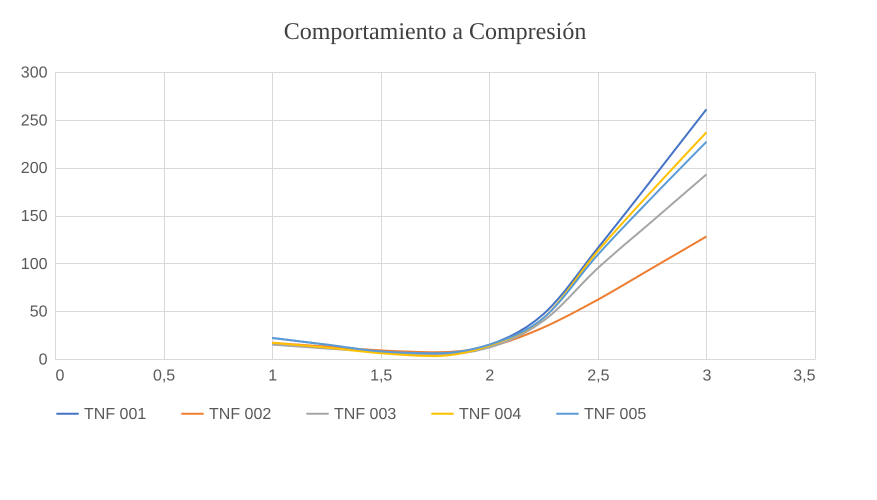 This screenshot has height=500, width=877. What do you see at coordinates (34, 216) in the screenshot?
I see `y-tick-label: 150` at bounding box center [34, 216].